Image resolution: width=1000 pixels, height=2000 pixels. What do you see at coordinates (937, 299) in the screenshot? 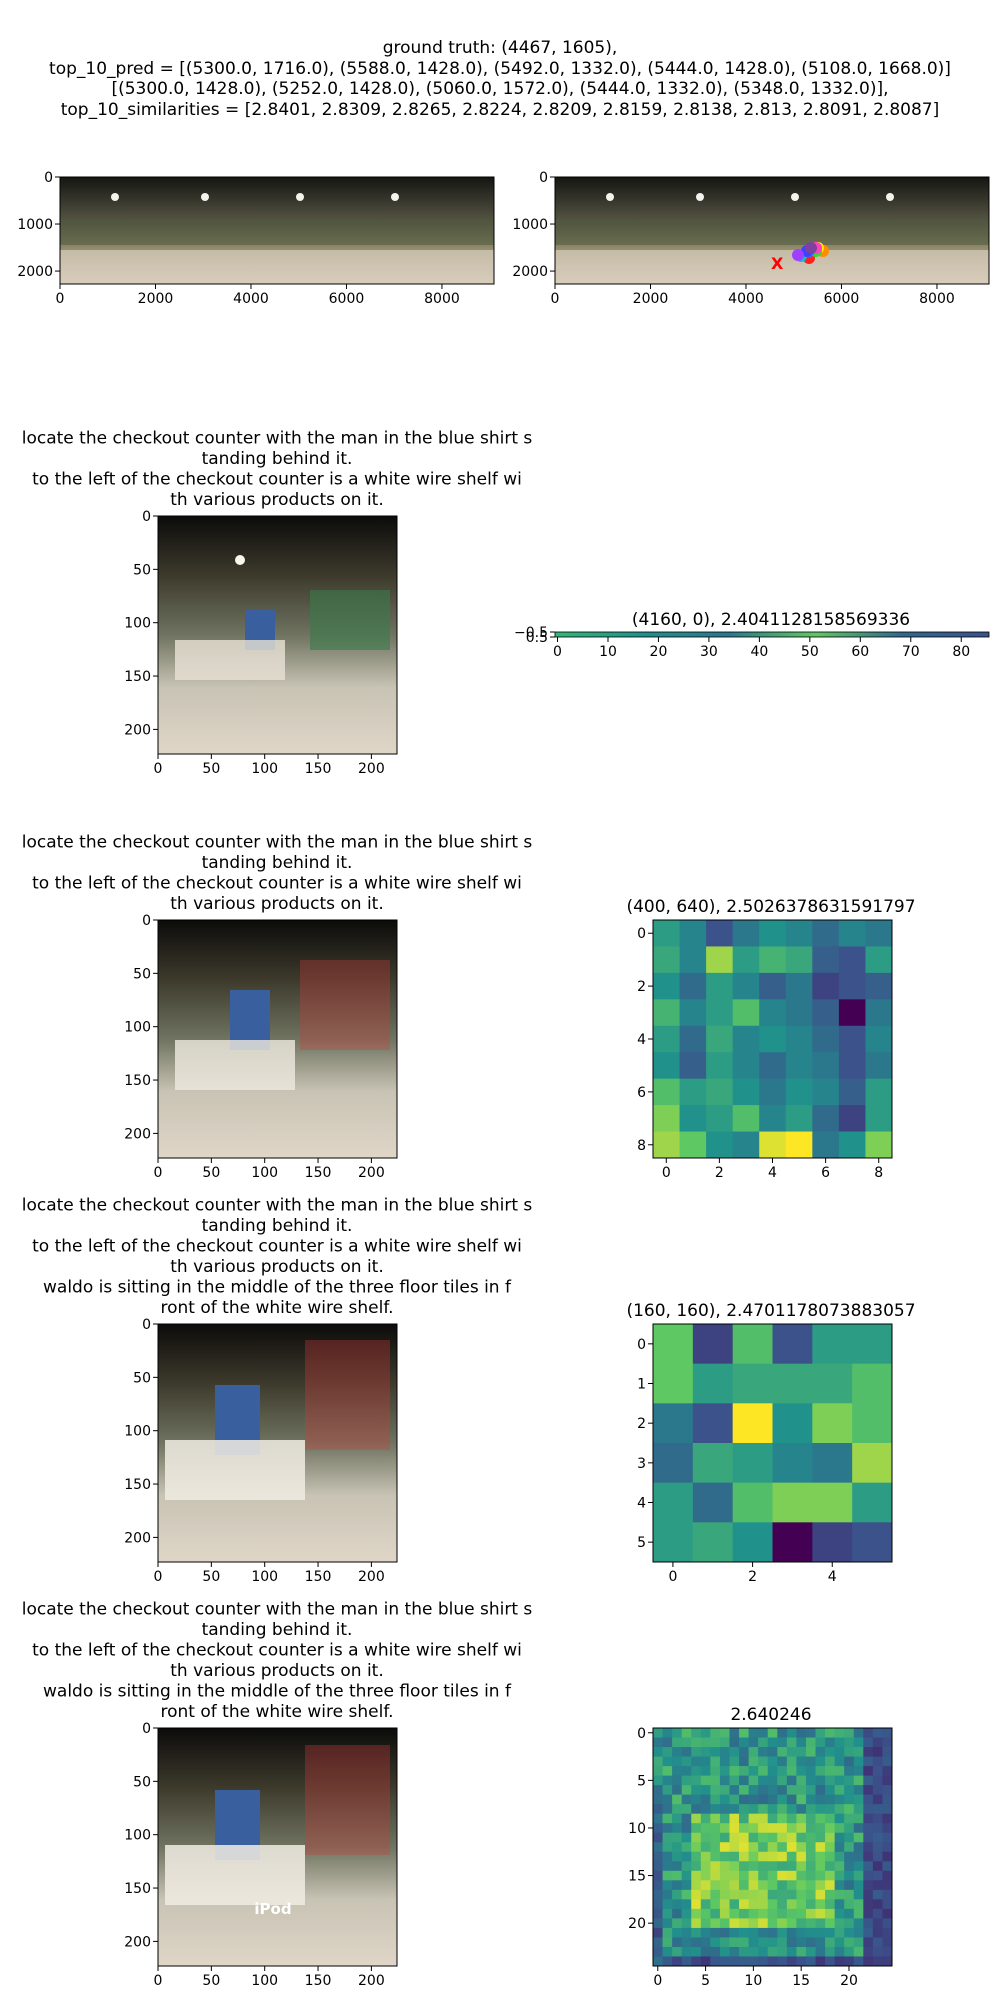
I see `panorama-pred-xtick-label: 8000` at bounding box center [937, 299].